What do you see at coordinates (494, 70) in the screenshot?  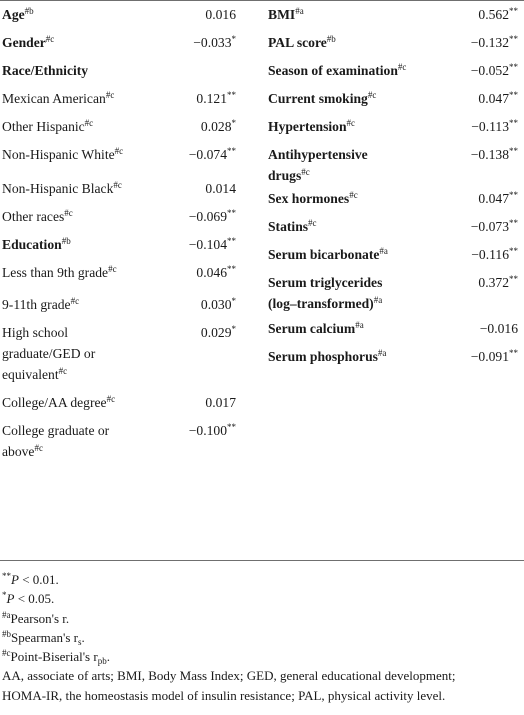 I see `correlation-value: −0.052**` at bounding box center [494, 70].